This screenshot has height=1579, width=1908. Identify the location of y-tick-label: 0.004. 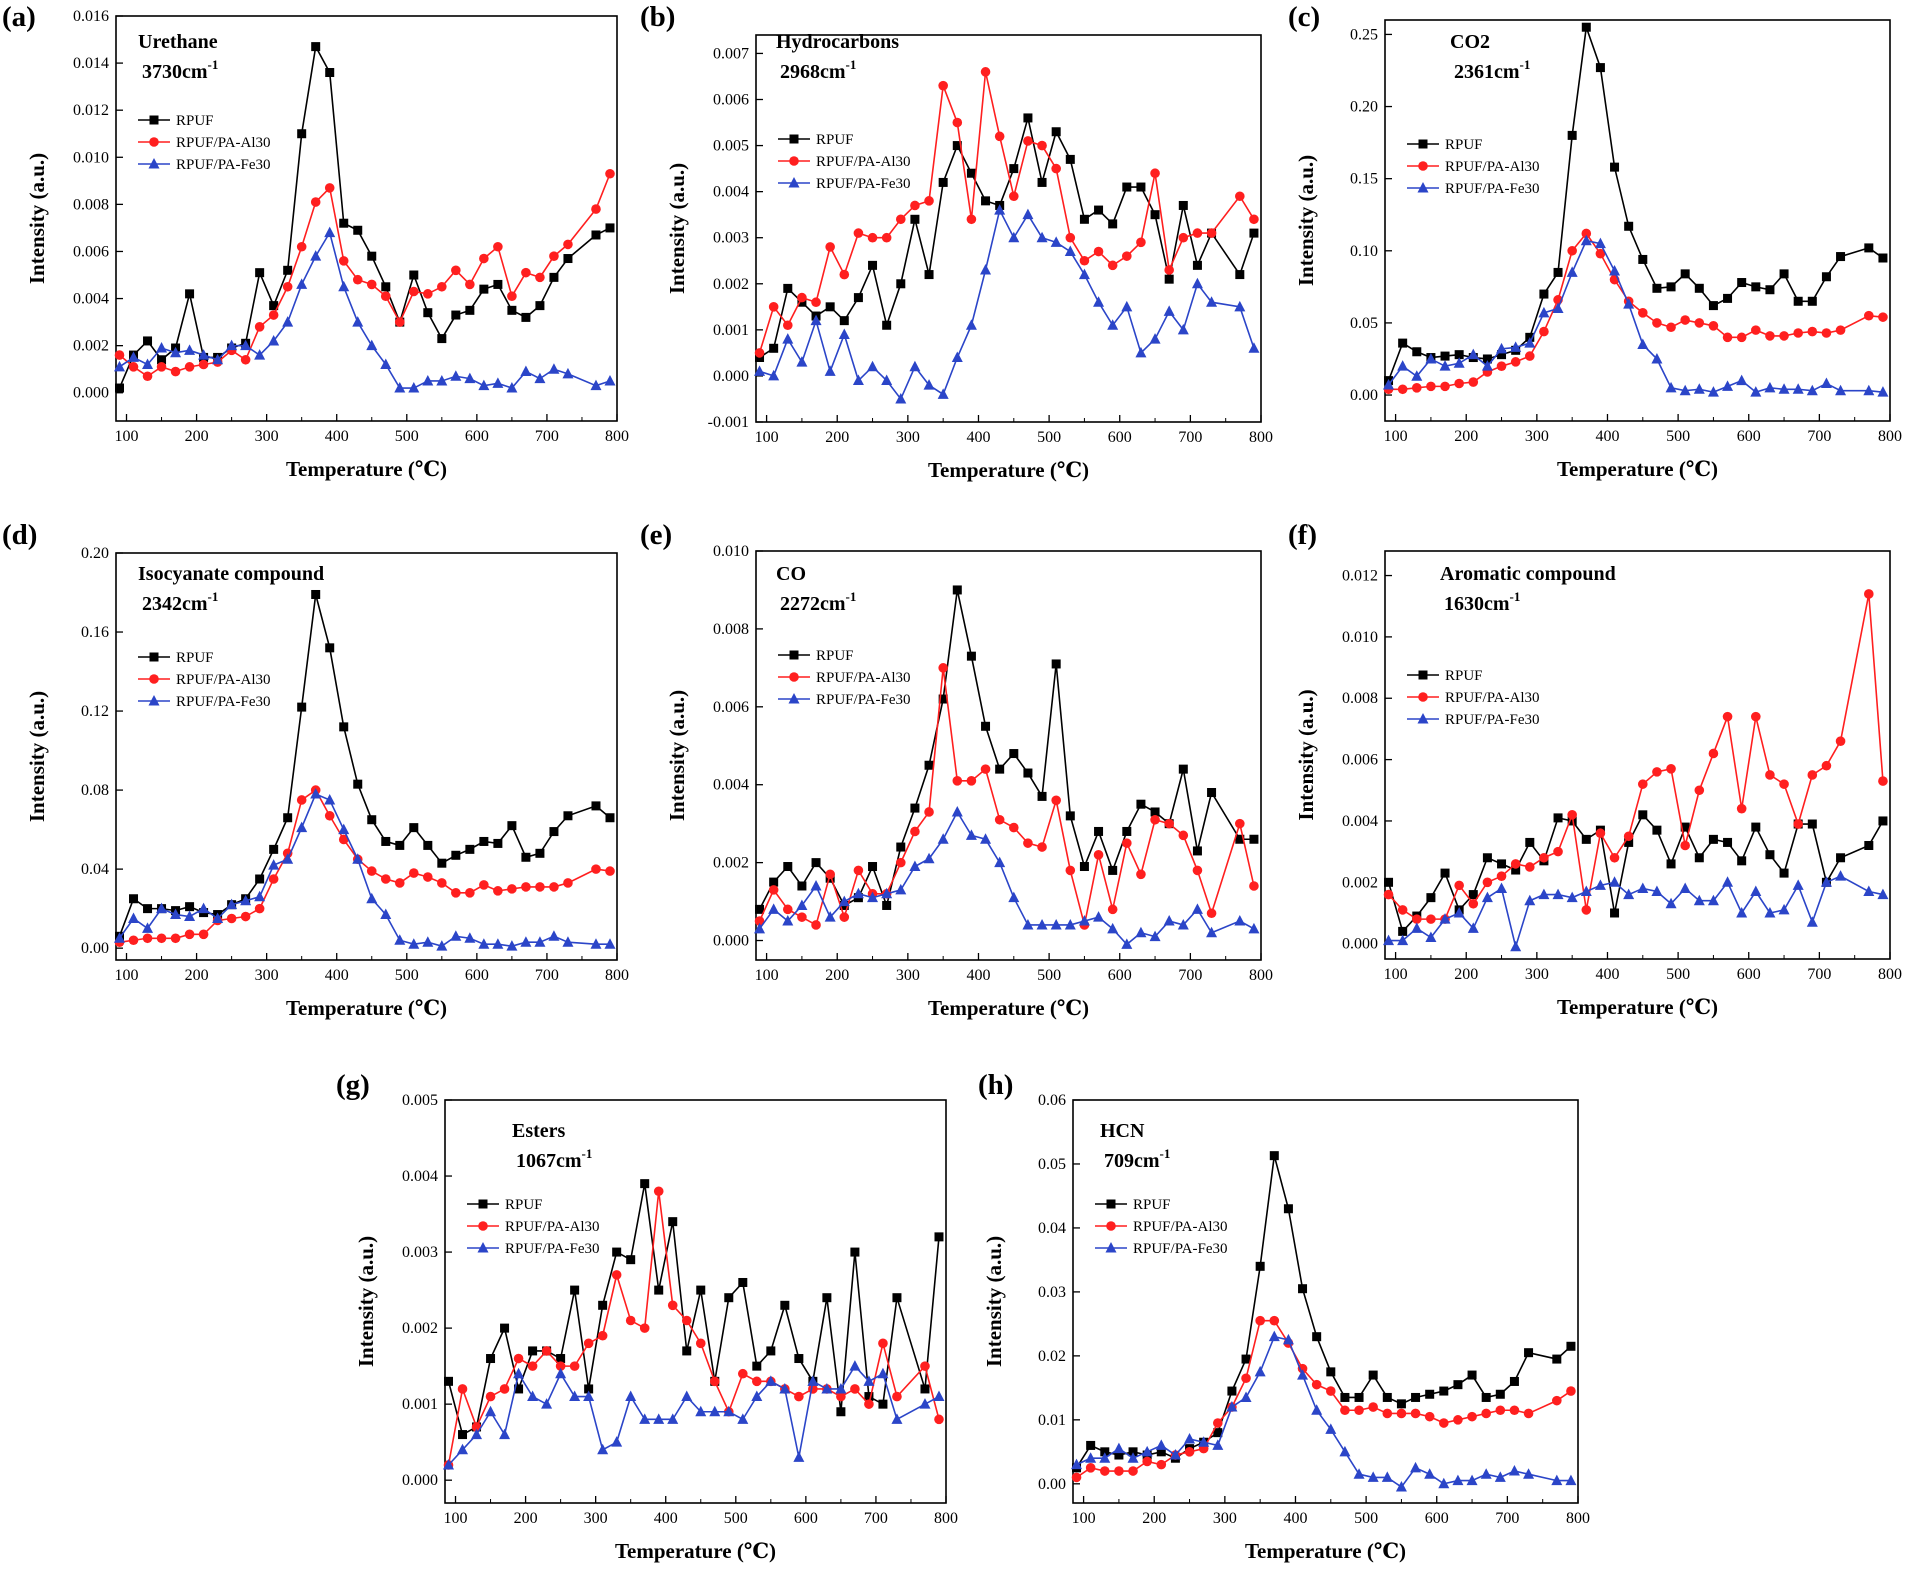
(731, 192).